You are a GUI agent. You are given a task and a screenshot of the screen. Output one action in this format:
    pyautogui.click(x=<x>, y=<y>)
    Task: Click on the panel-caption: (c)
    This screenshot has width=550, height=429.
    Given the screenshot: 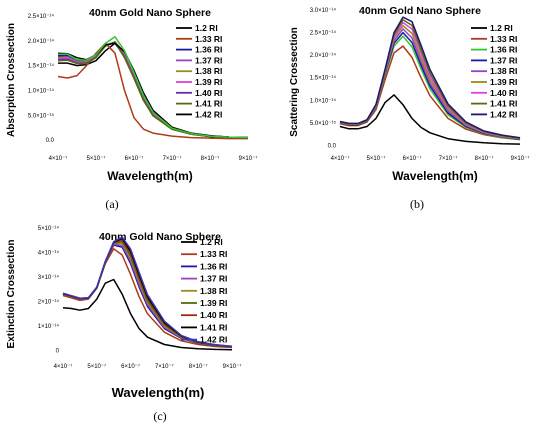 What is the action you would take?
    pyautogui.click(x=159, y=416)
    